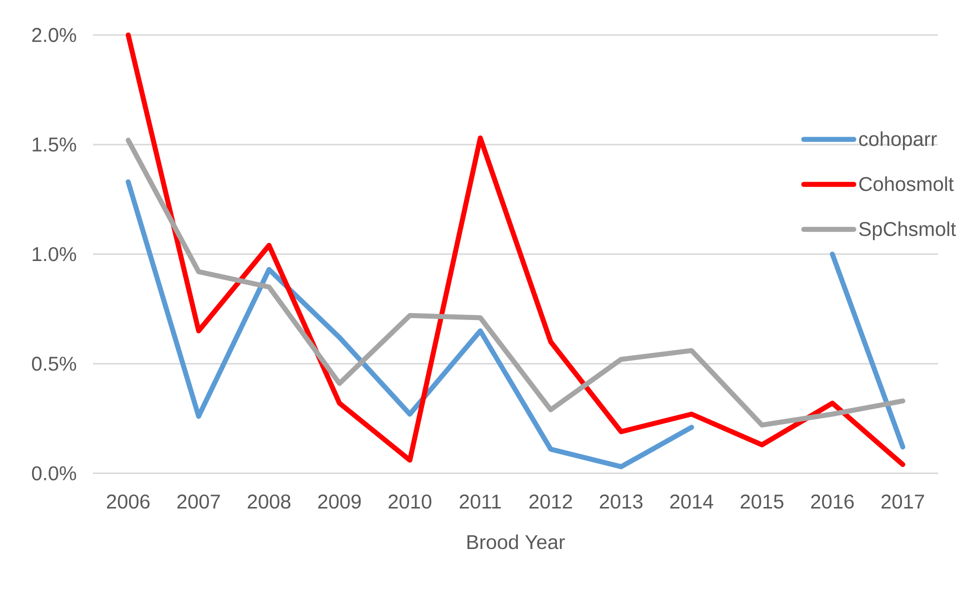 This screenshot has height=590, width=959. Describe the element at coordinates (832, 501) in the screenshot. I see `x-tick-label: 2016` at that location.